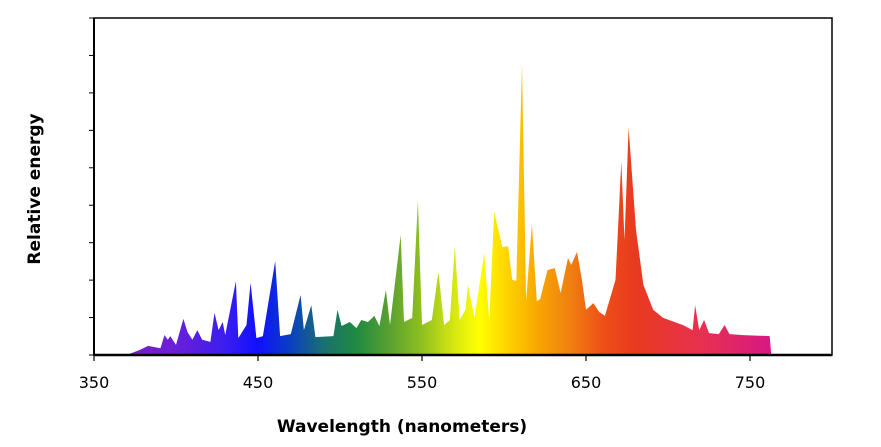  I want to click on x-tick-label: 350, so click(94, 382).